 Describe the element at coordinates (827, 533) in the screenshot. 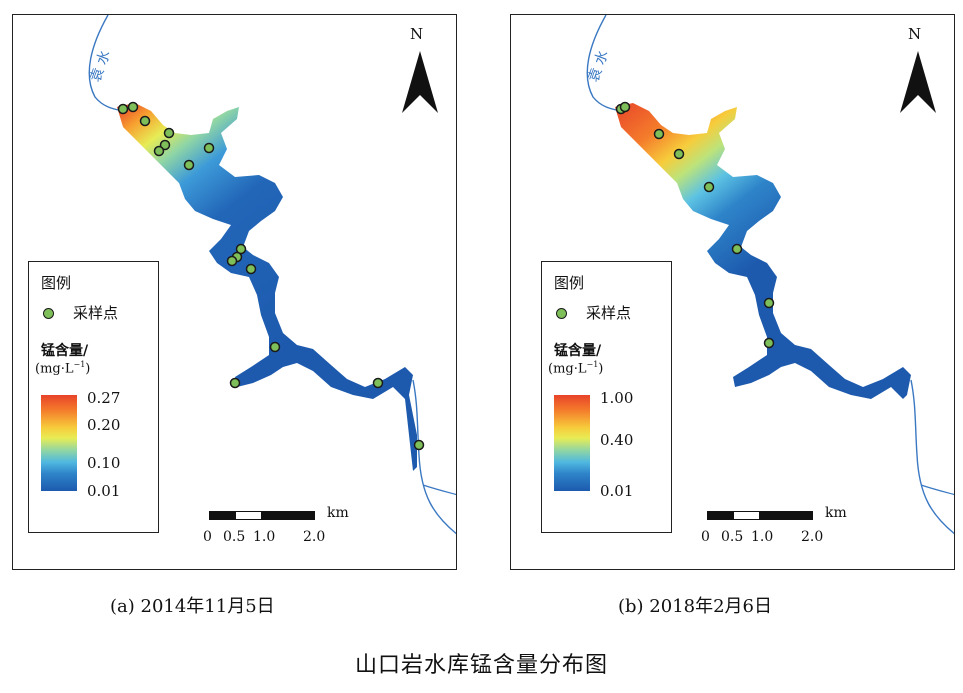

I see `scale-bar-b: km 0 0.5 1.0 2.0` at that location.